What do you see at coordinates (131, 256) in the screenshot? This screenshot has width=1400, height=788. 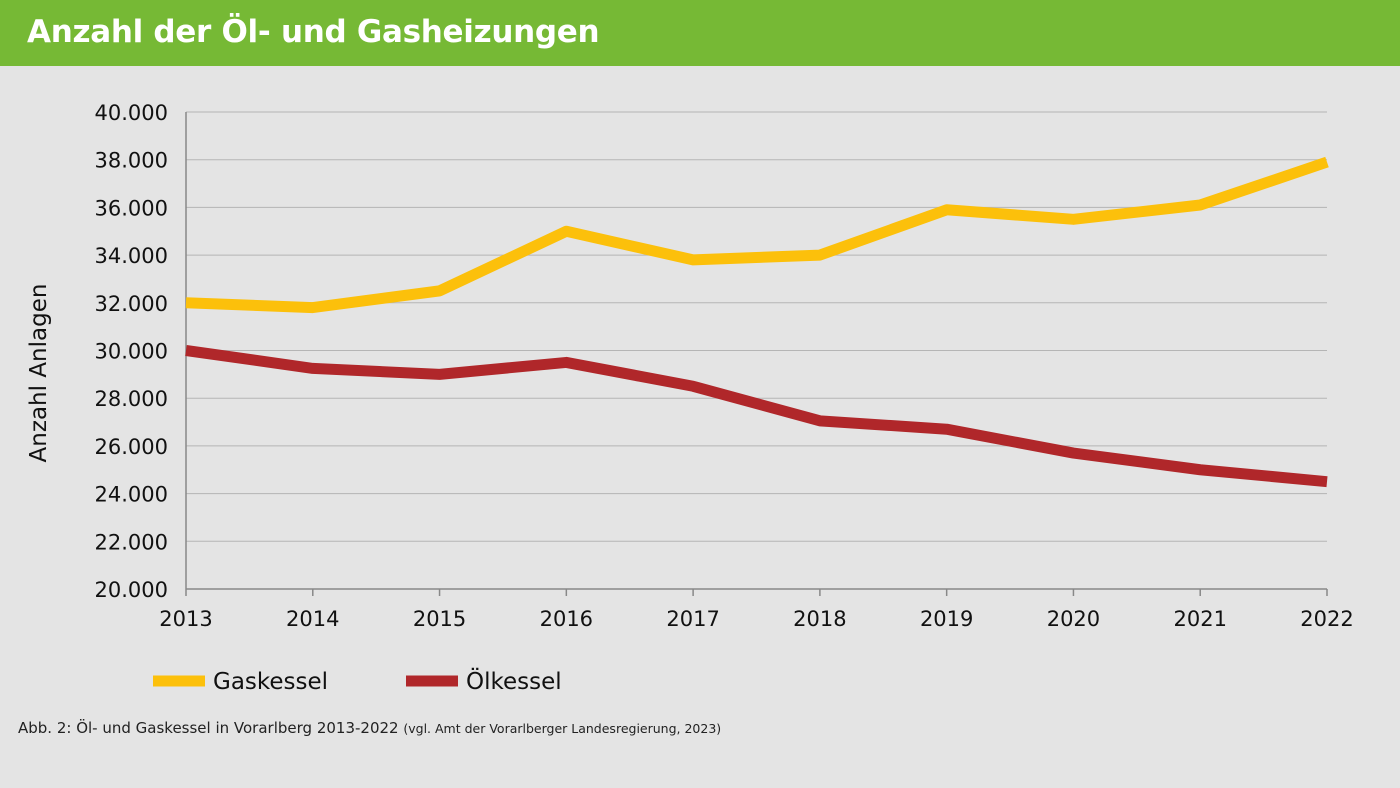 I see `y-tick-label: 34.000` at bounding box center [131, 256].